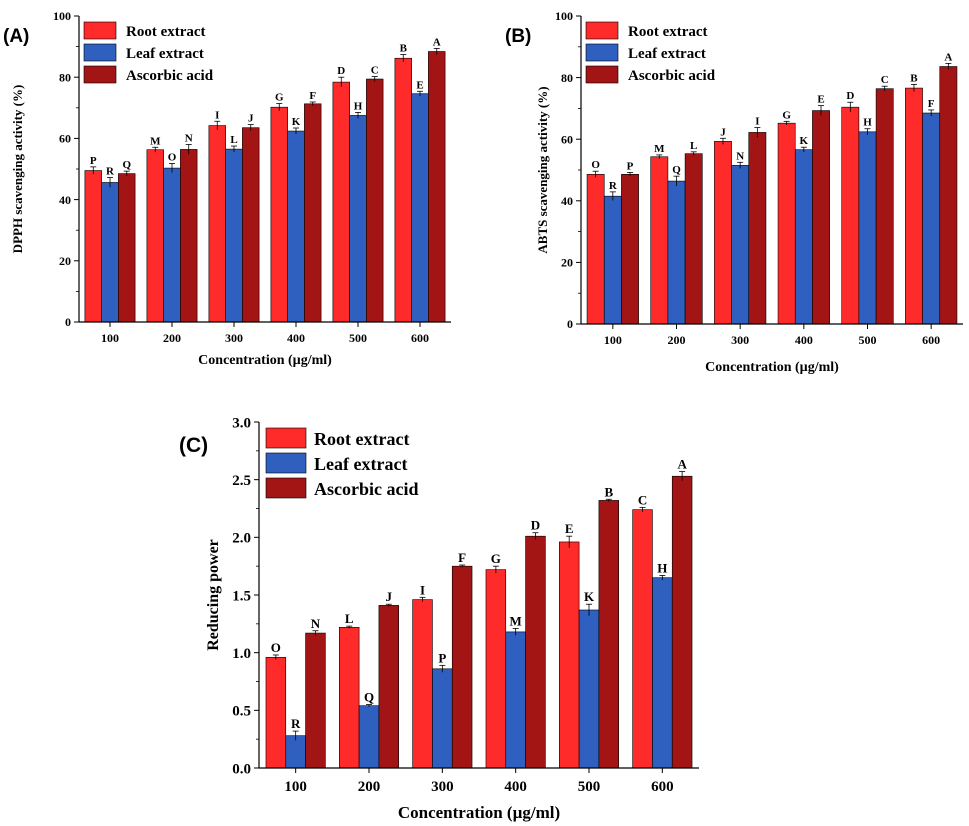 The image size is (969, 826). I want to click on y-axis-title: ABTS scavenging activity (%), so click(542, 169).